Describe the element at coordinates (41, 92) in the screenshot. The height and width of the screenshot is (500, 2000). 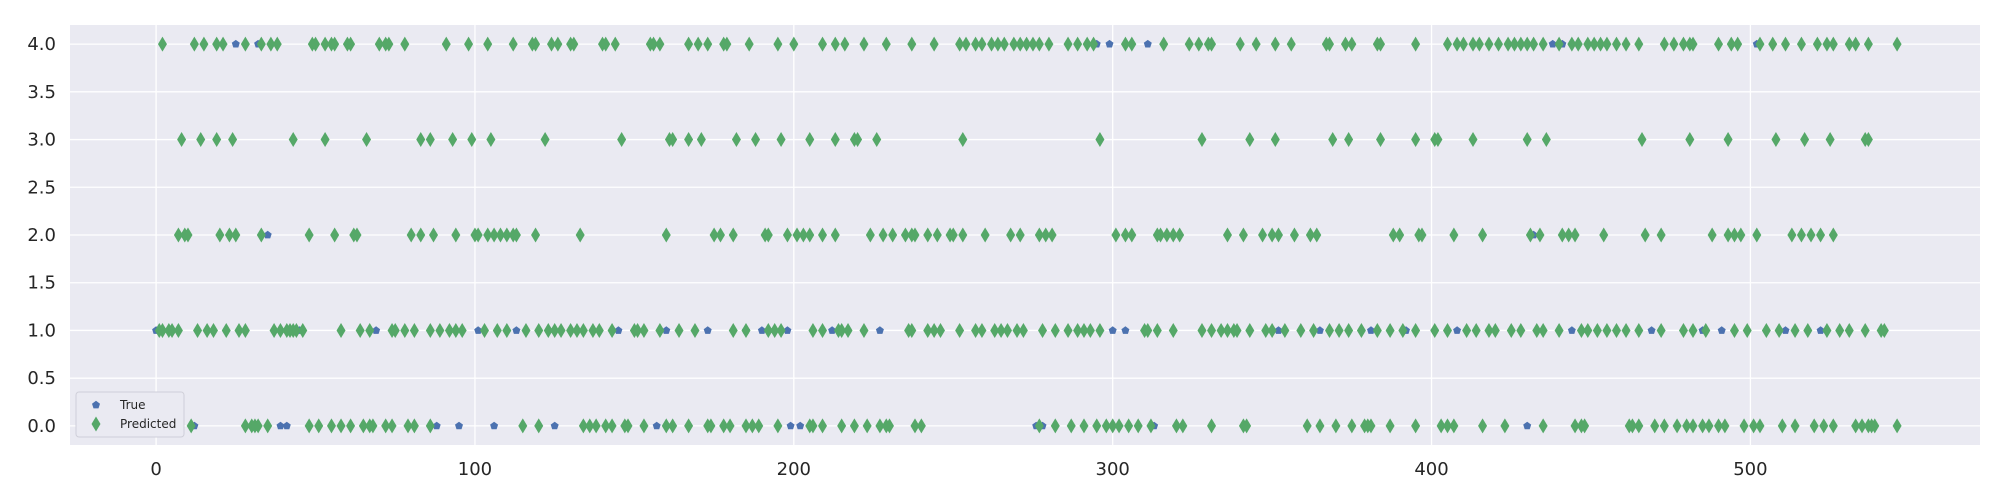
I see `y-tick-label: 3.5` at that location.